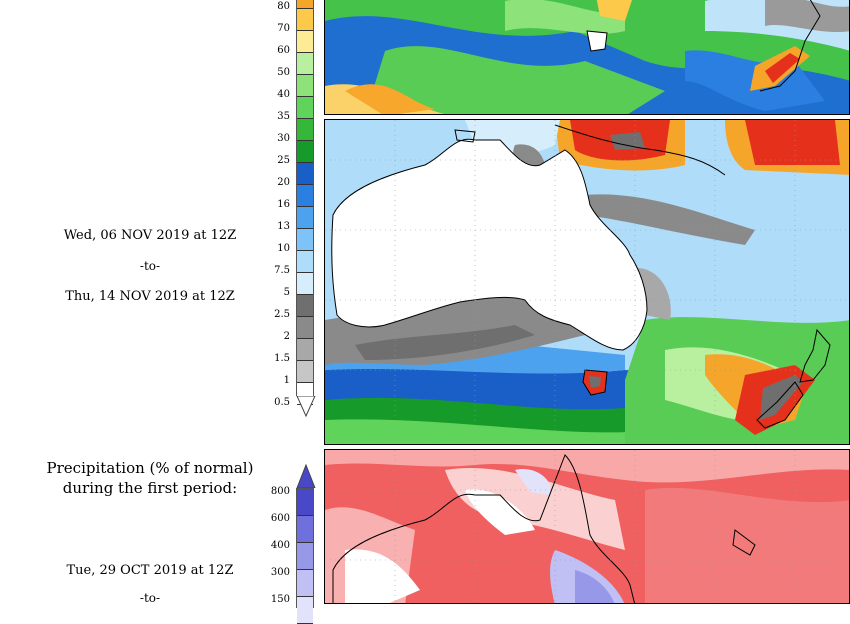 This screenshot has height=624, width=850. I want to click on australia-outline, so click(484, 528).